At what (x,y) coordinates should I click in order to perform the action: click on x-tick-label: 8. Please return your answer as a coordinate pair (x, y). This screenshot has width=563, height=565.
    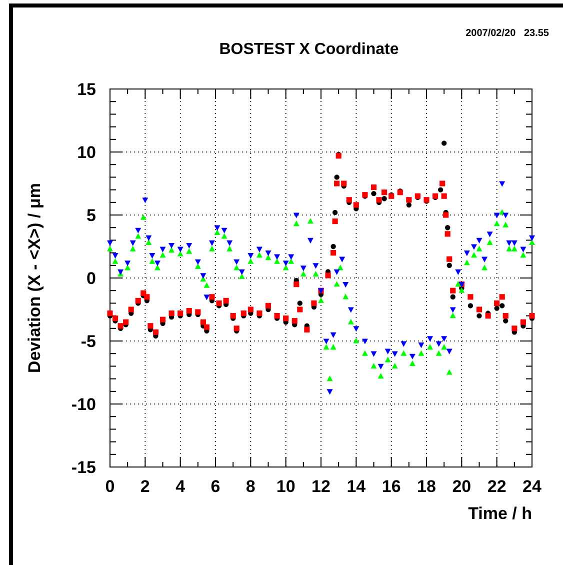
    Looking at the image, I should click on (251, 486).